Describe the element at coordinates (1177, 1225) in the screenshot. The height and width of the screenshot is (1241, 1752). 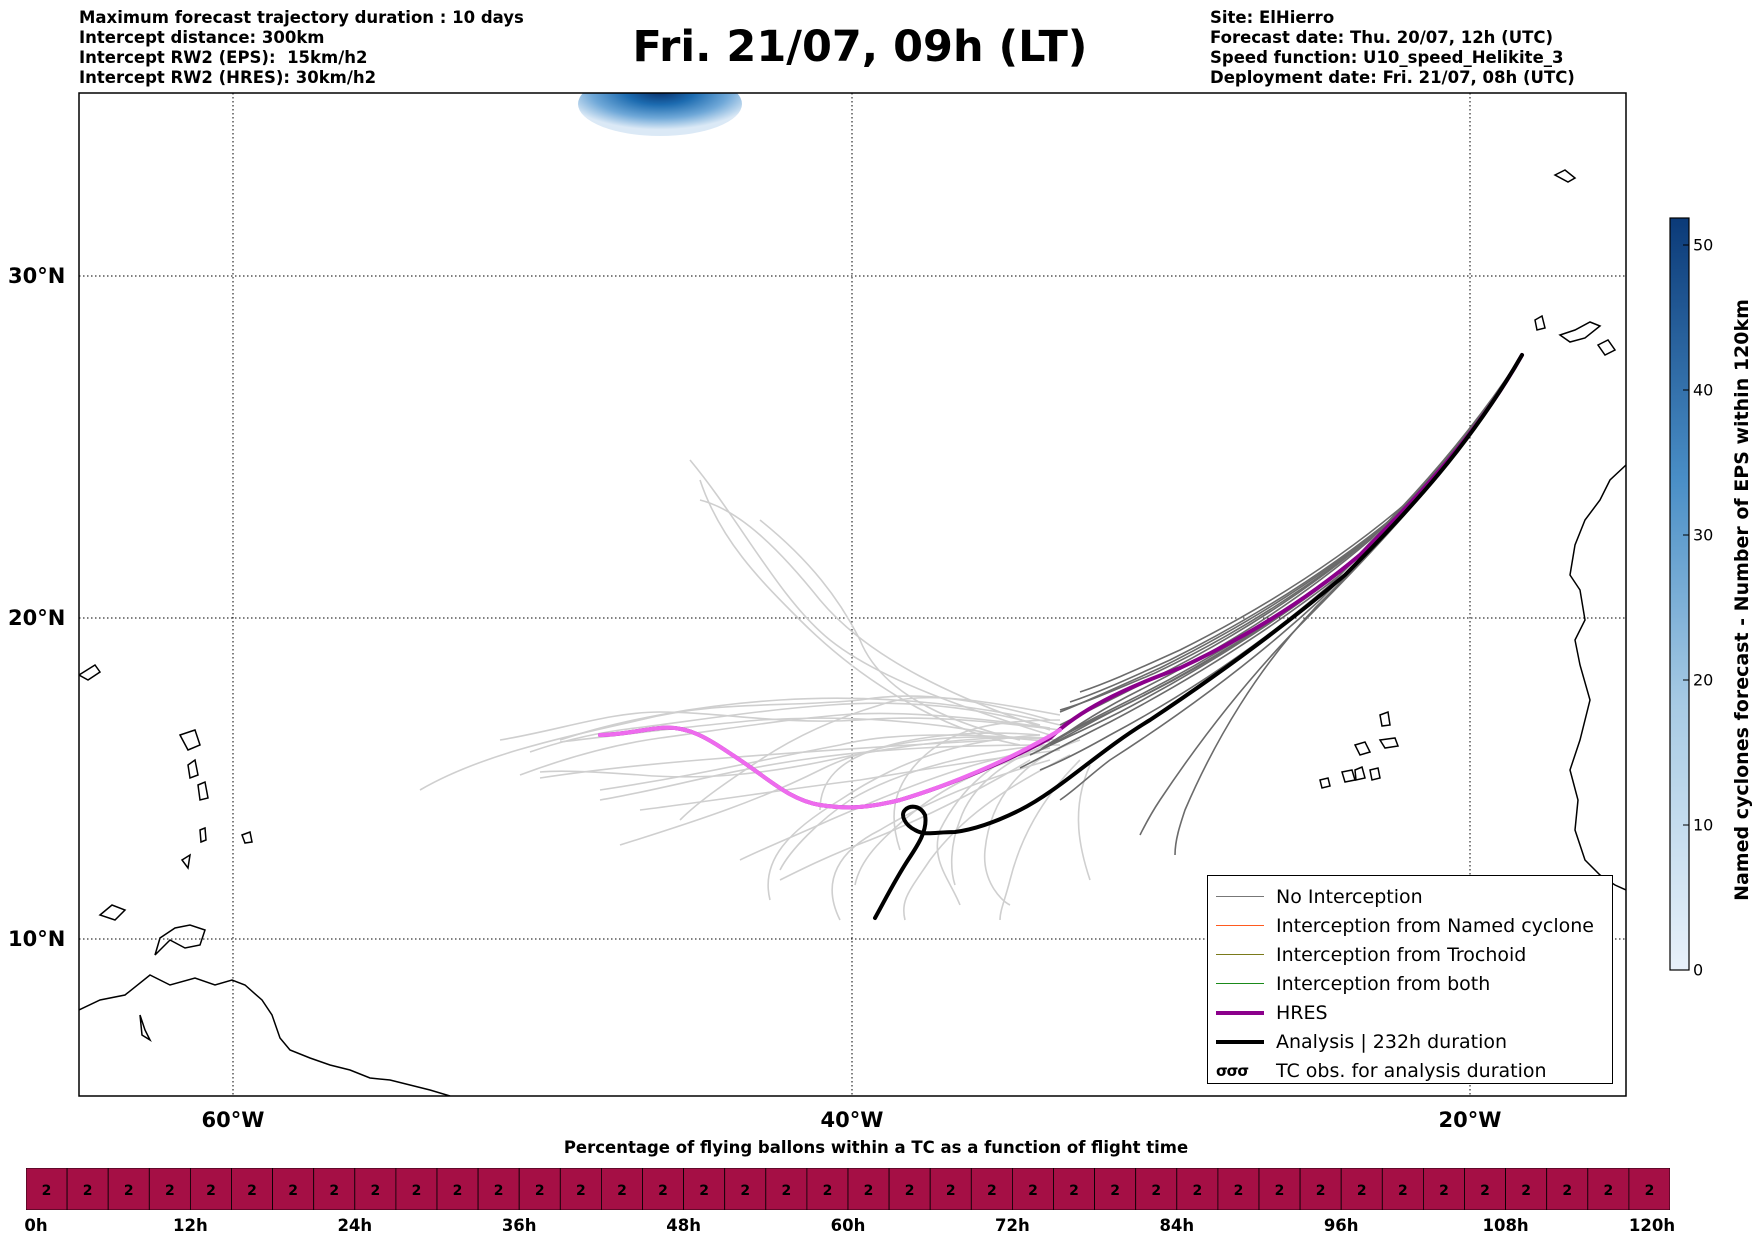
I see `timebar-tick-label: 84h` at that location.